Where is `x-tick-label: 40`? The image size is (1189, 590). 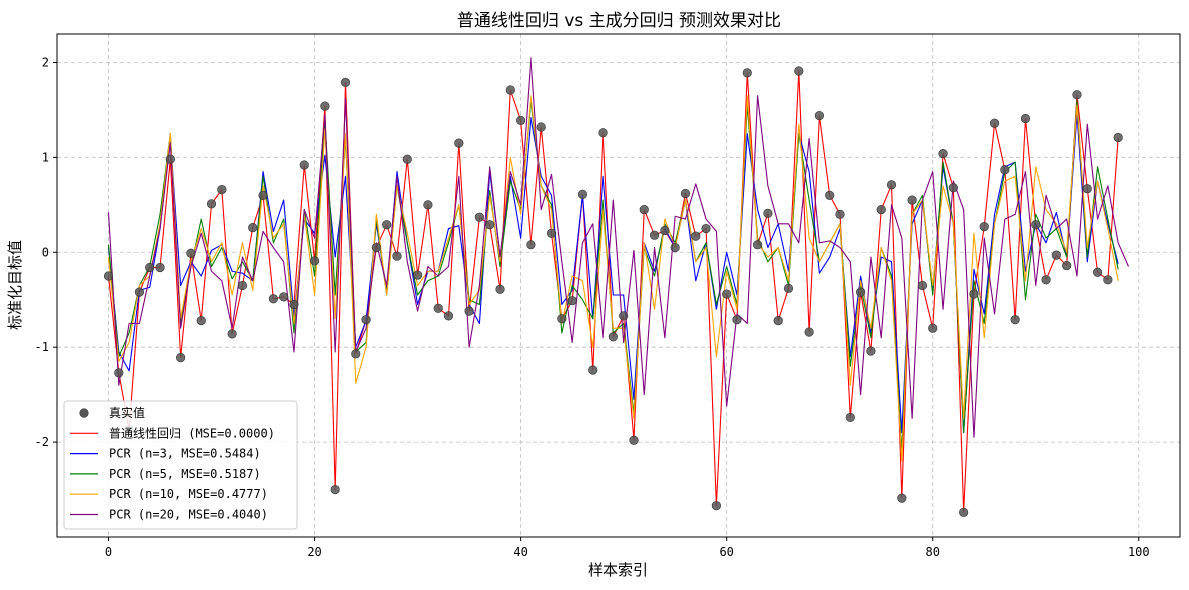 x-tick-label: 40 is located at coordinates (520, 552).